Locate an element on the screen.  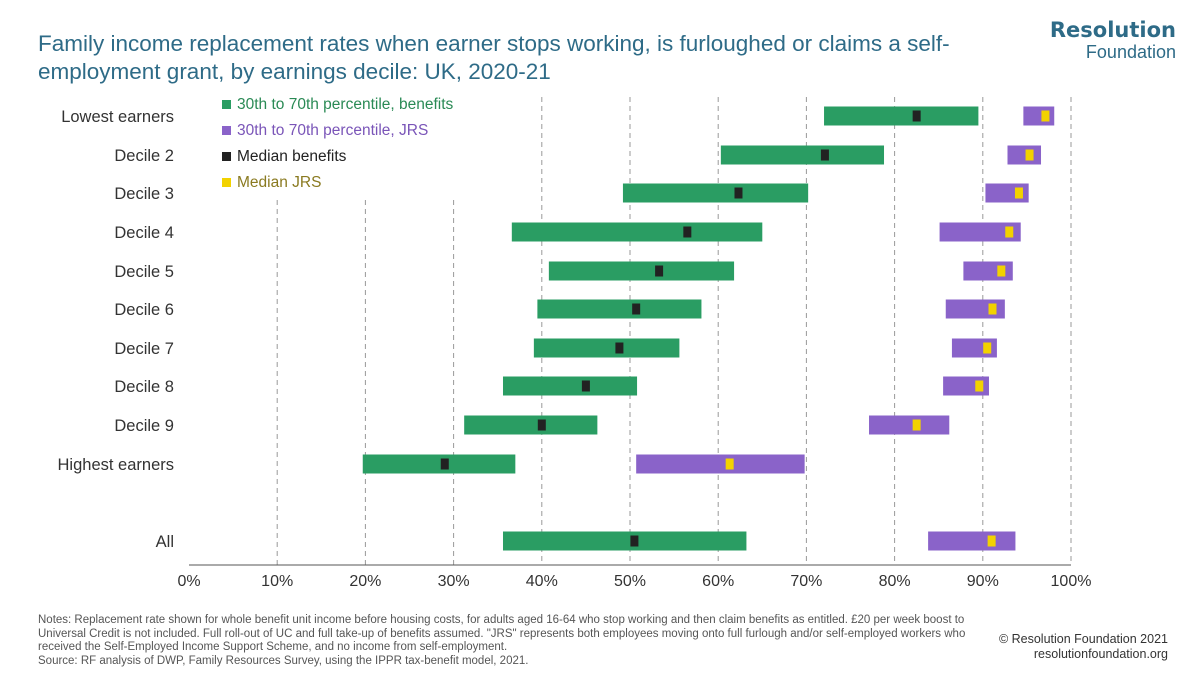
x-tick-label: 20% is located at coordinates (365, 581).